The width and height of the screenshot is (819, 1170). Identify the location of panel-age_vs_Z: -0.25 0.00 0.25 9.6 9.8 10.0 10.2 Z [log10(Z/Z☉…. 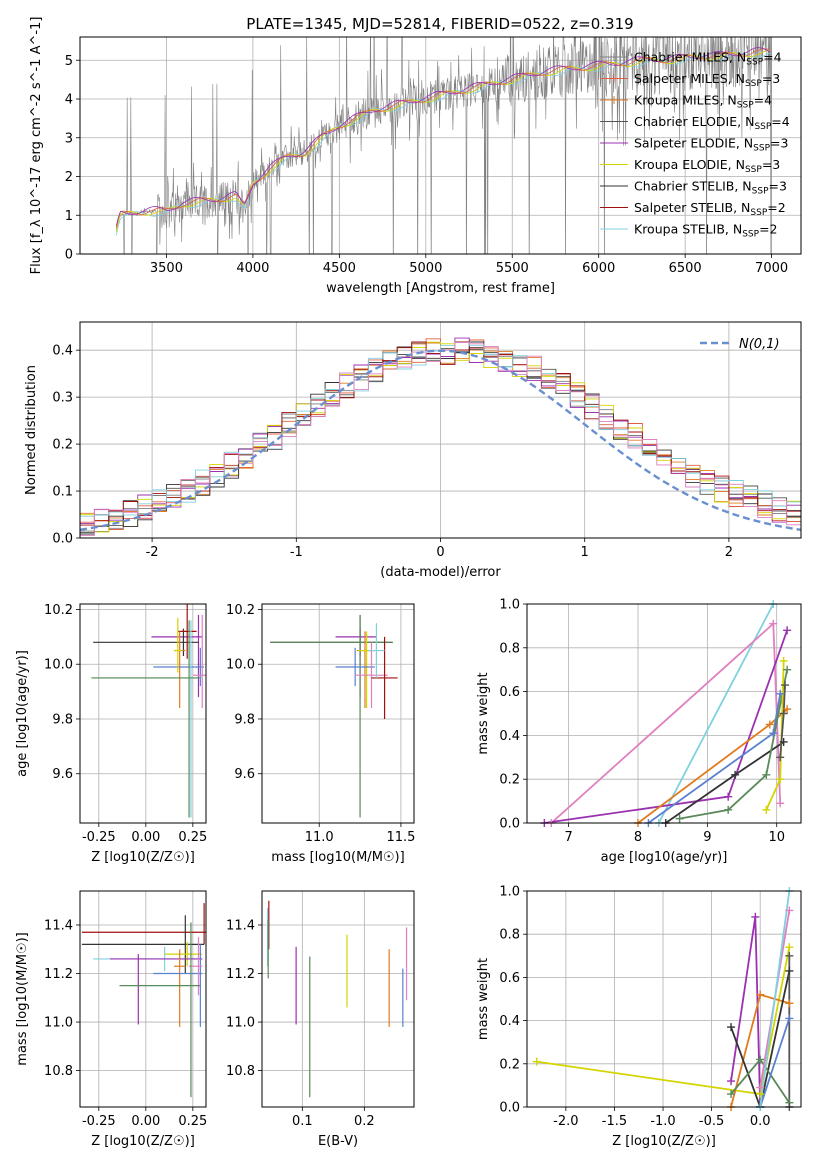
(111, 734).